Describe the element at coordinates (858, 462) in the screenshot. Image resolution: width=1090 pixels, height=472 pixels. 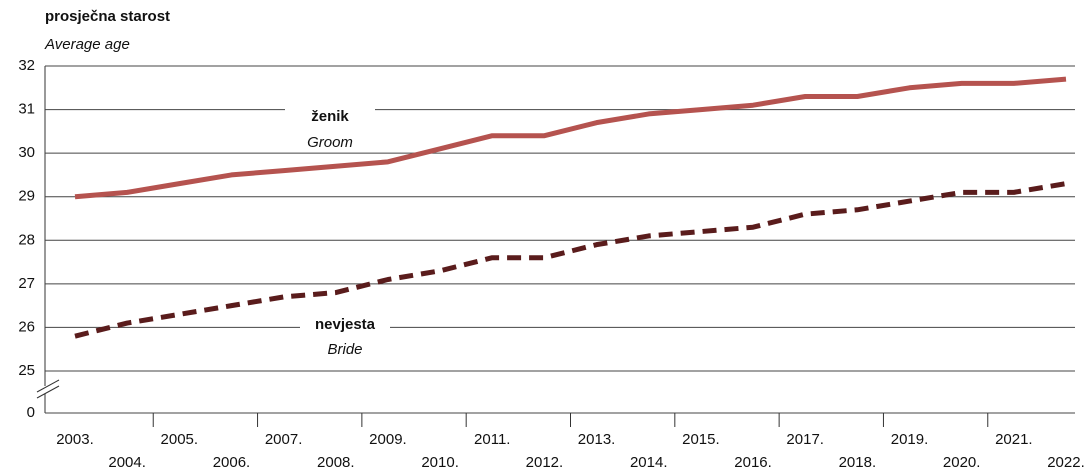
I see `x-tick-label: 2018.` at that location.